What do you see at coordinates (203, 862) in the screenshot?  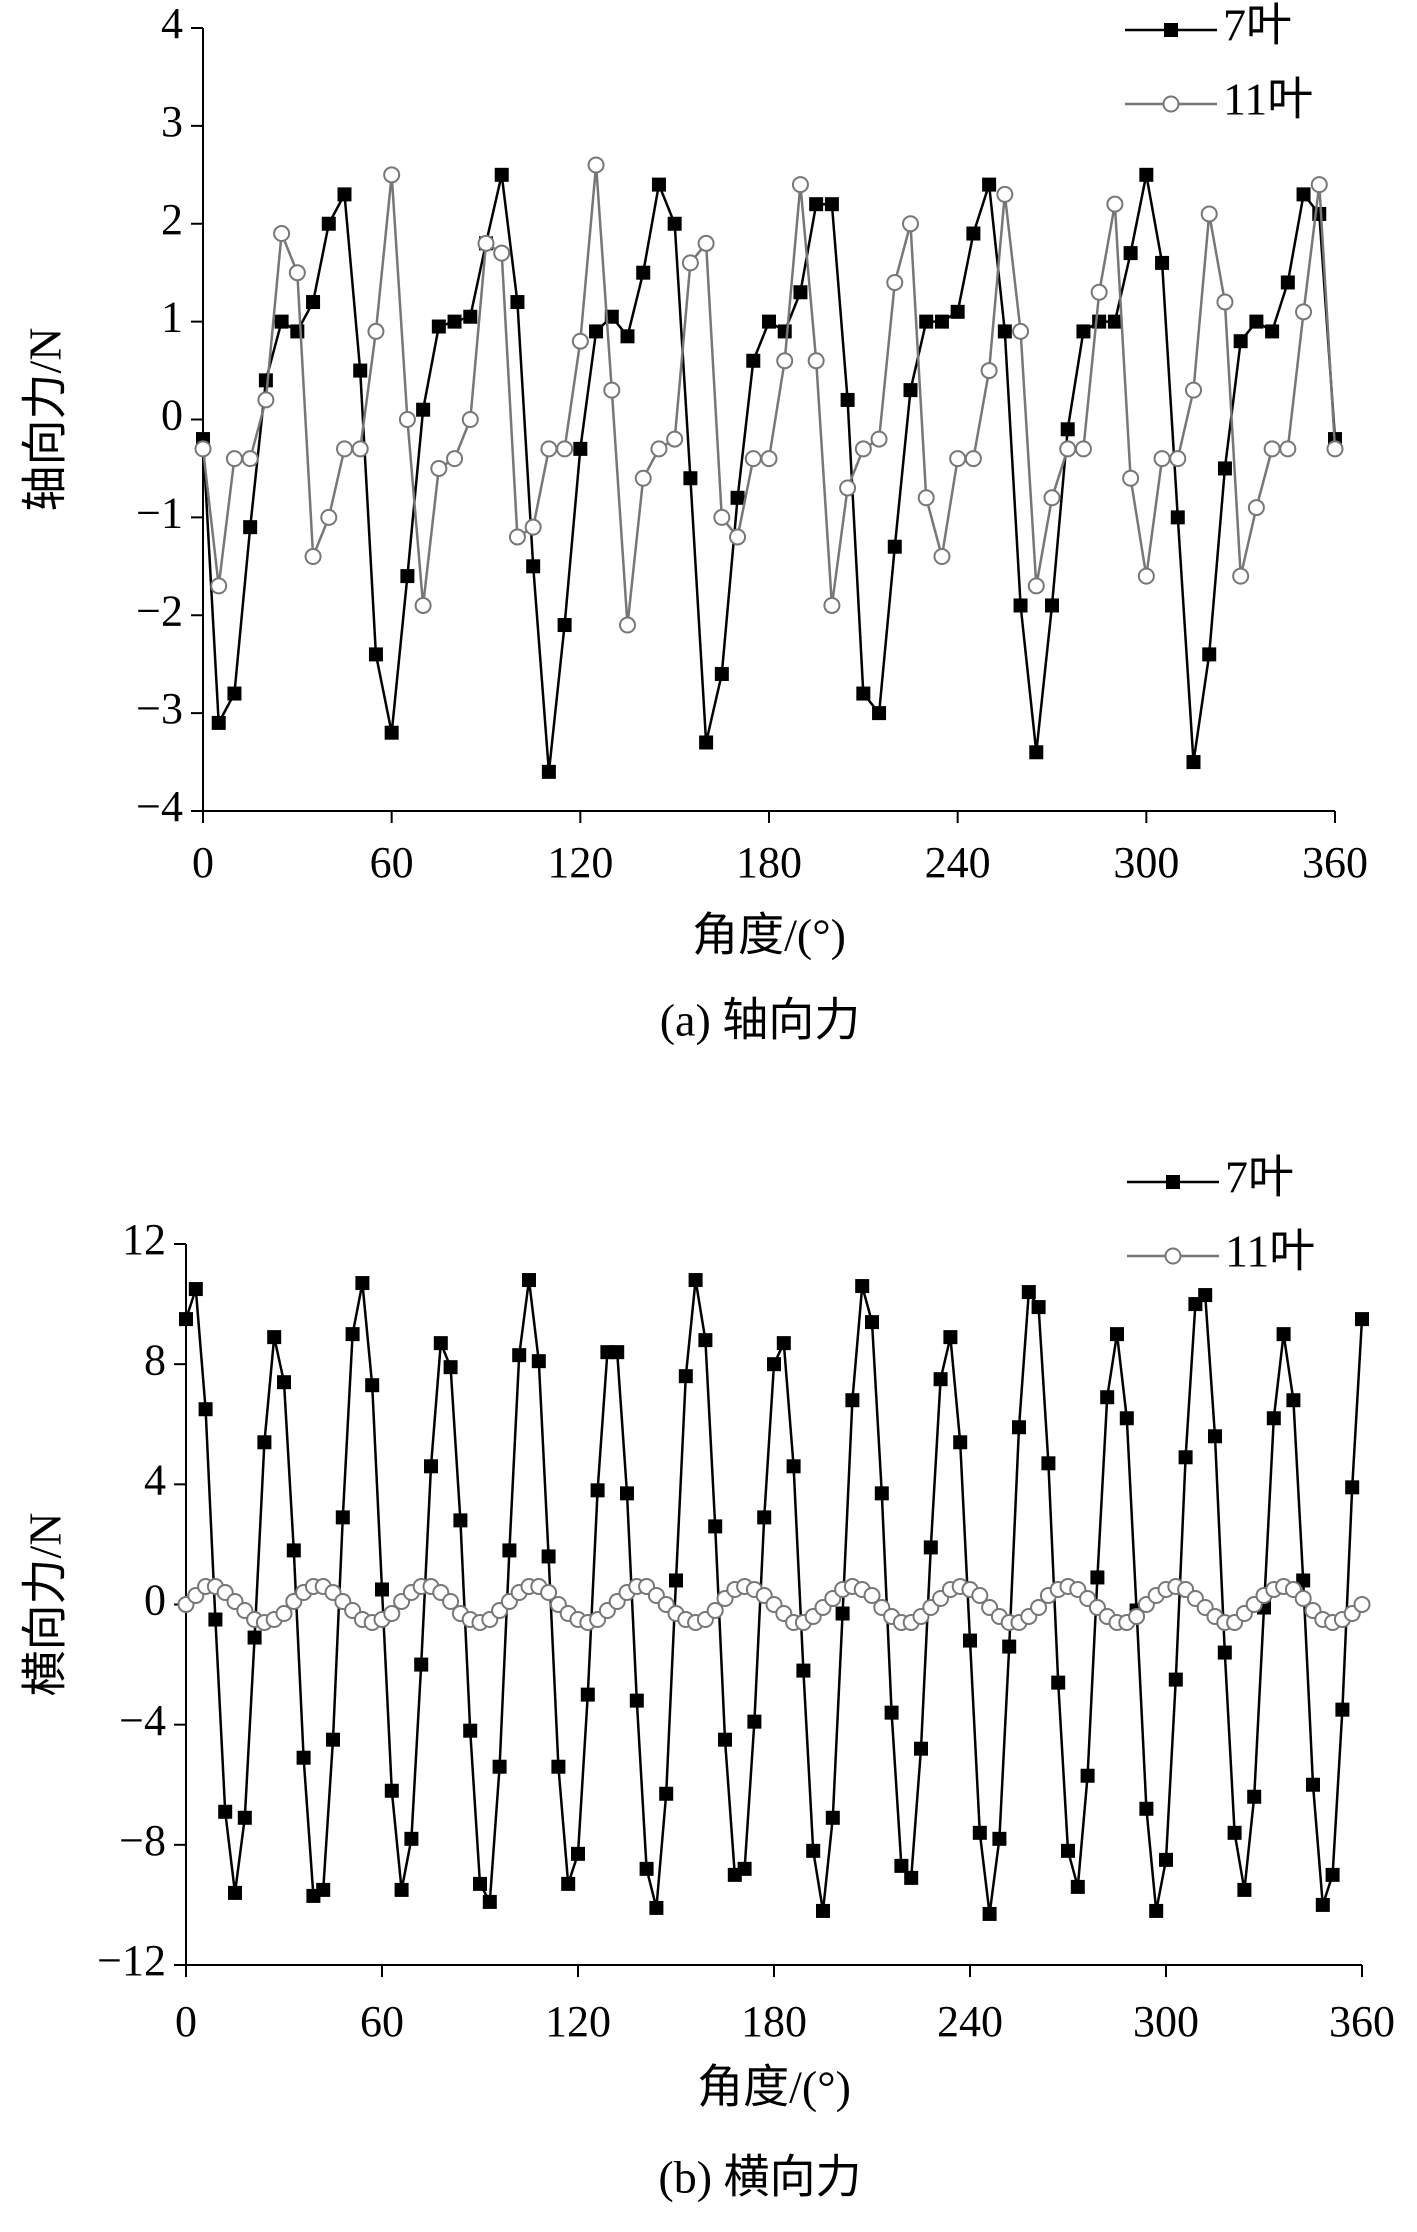 I see `x-tick-label: 0` at bounding box center [203, 862].